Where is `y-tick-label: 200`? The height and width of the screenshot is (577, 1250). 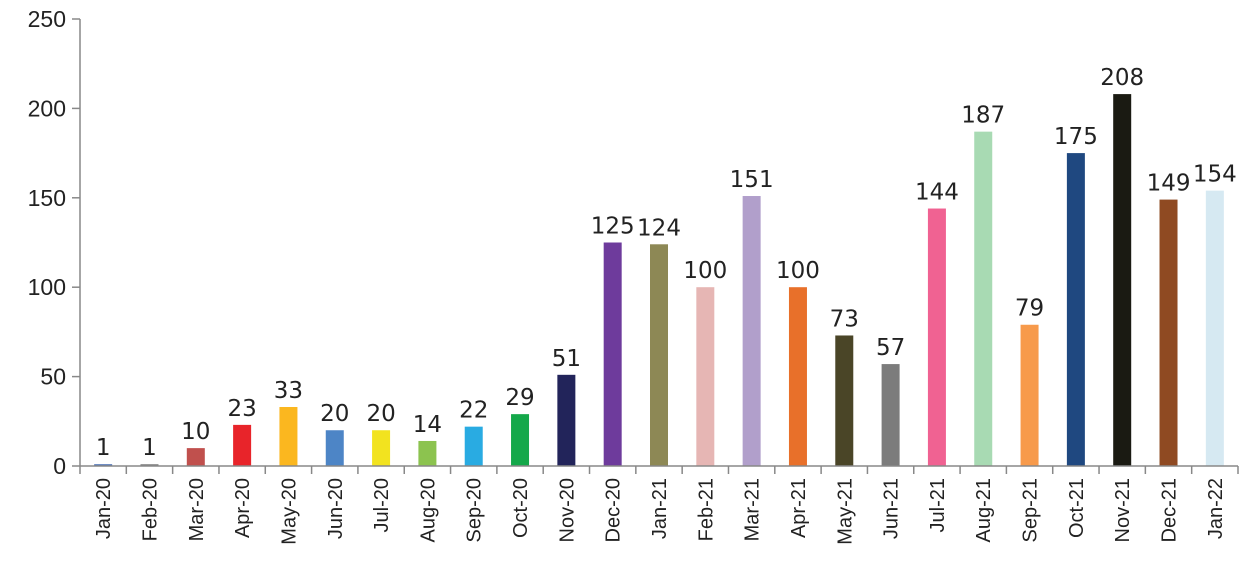 y-tick-label: 200 is located at coordinates (47, 108).